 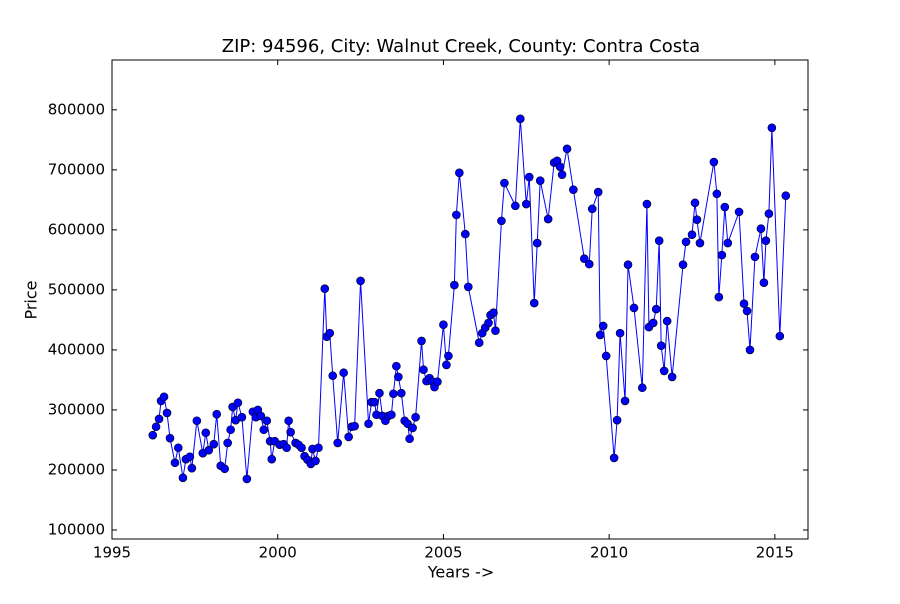 What do you see at coordinates (76, 469) in the screenshot?
I see `y-tick-label: 200000` at bounding box center [76, 469].